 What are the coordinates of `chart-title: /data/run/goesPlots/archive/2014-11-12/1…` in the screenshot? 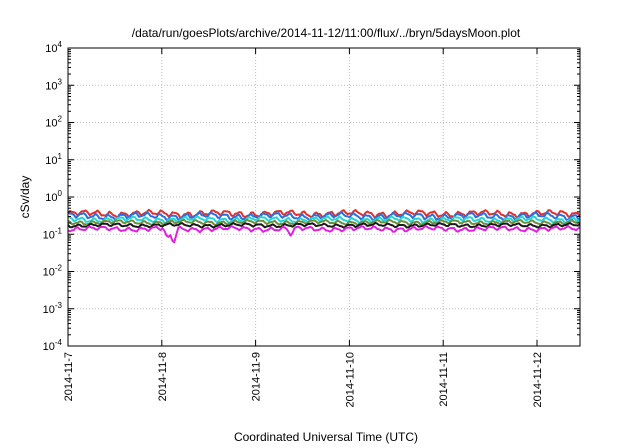 It's located at (326, 33).